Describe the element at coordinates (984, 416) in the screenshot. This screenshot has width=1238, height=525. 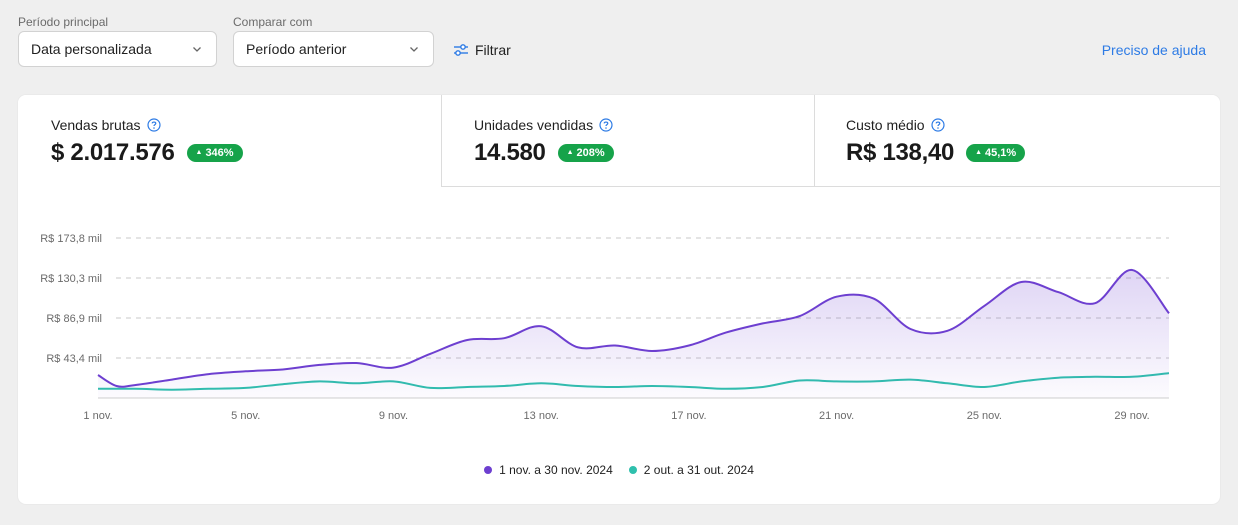
I see `x-tick-label: 25 nov.` at that location.